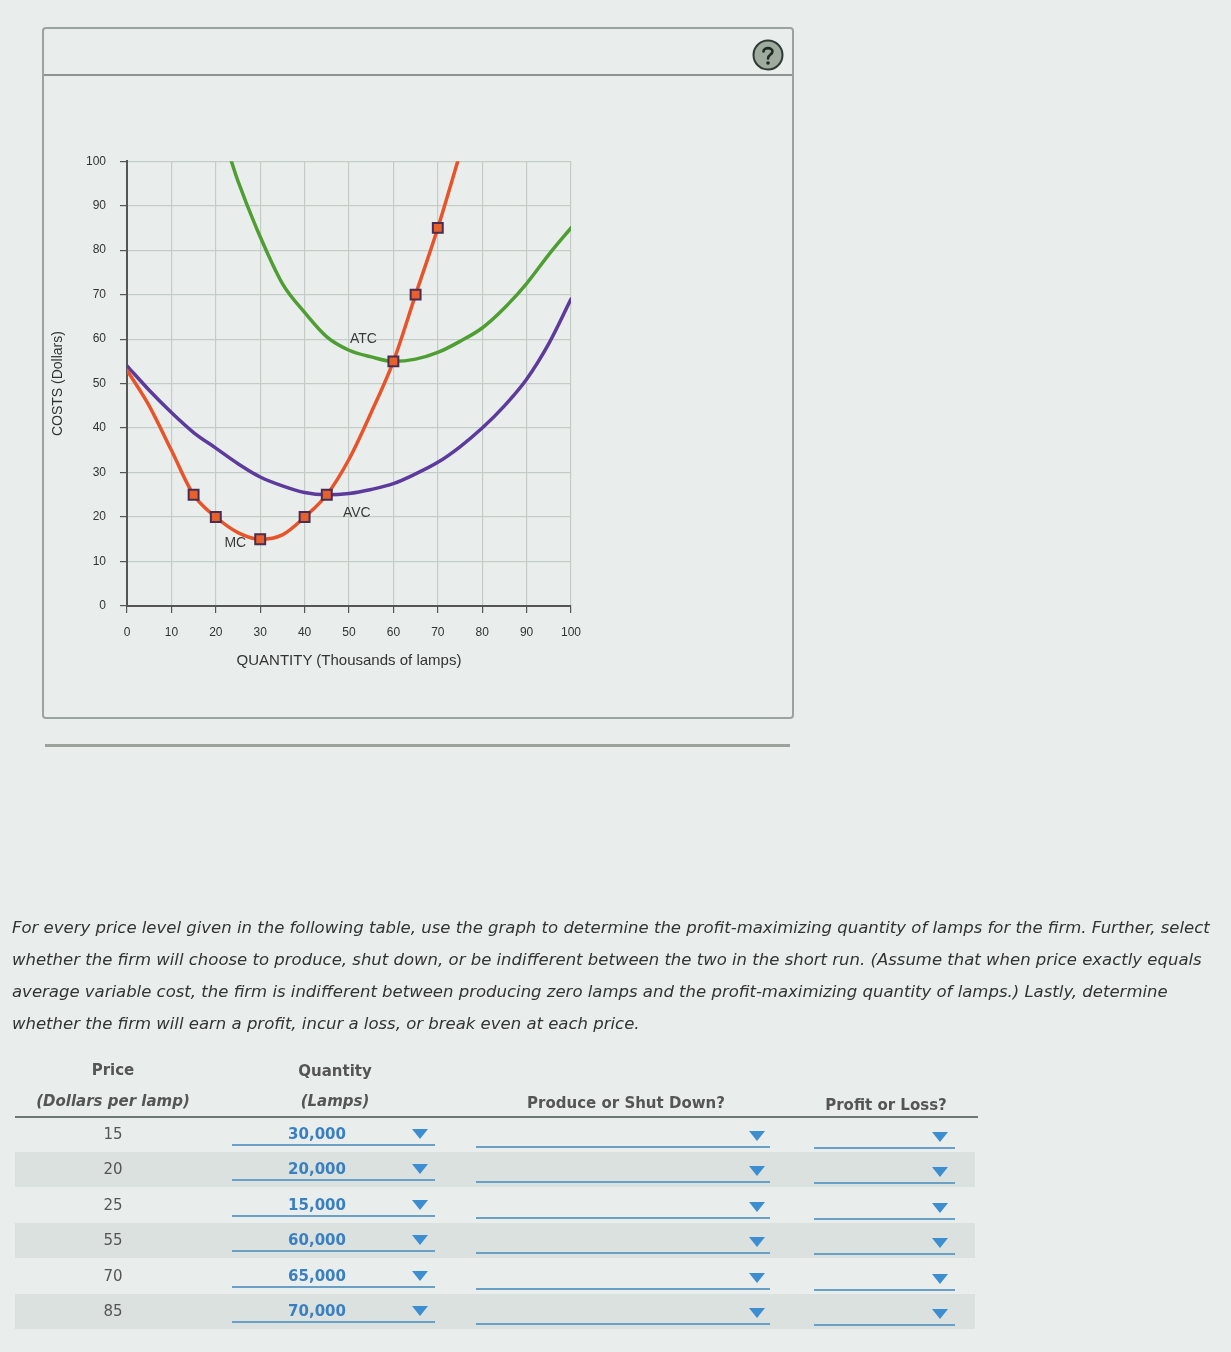 This screenshot has height=1352, width=1231. Describe the element at coordinates (99, 382) in the screenshot. I see `y-tick-label: 50` at that location.